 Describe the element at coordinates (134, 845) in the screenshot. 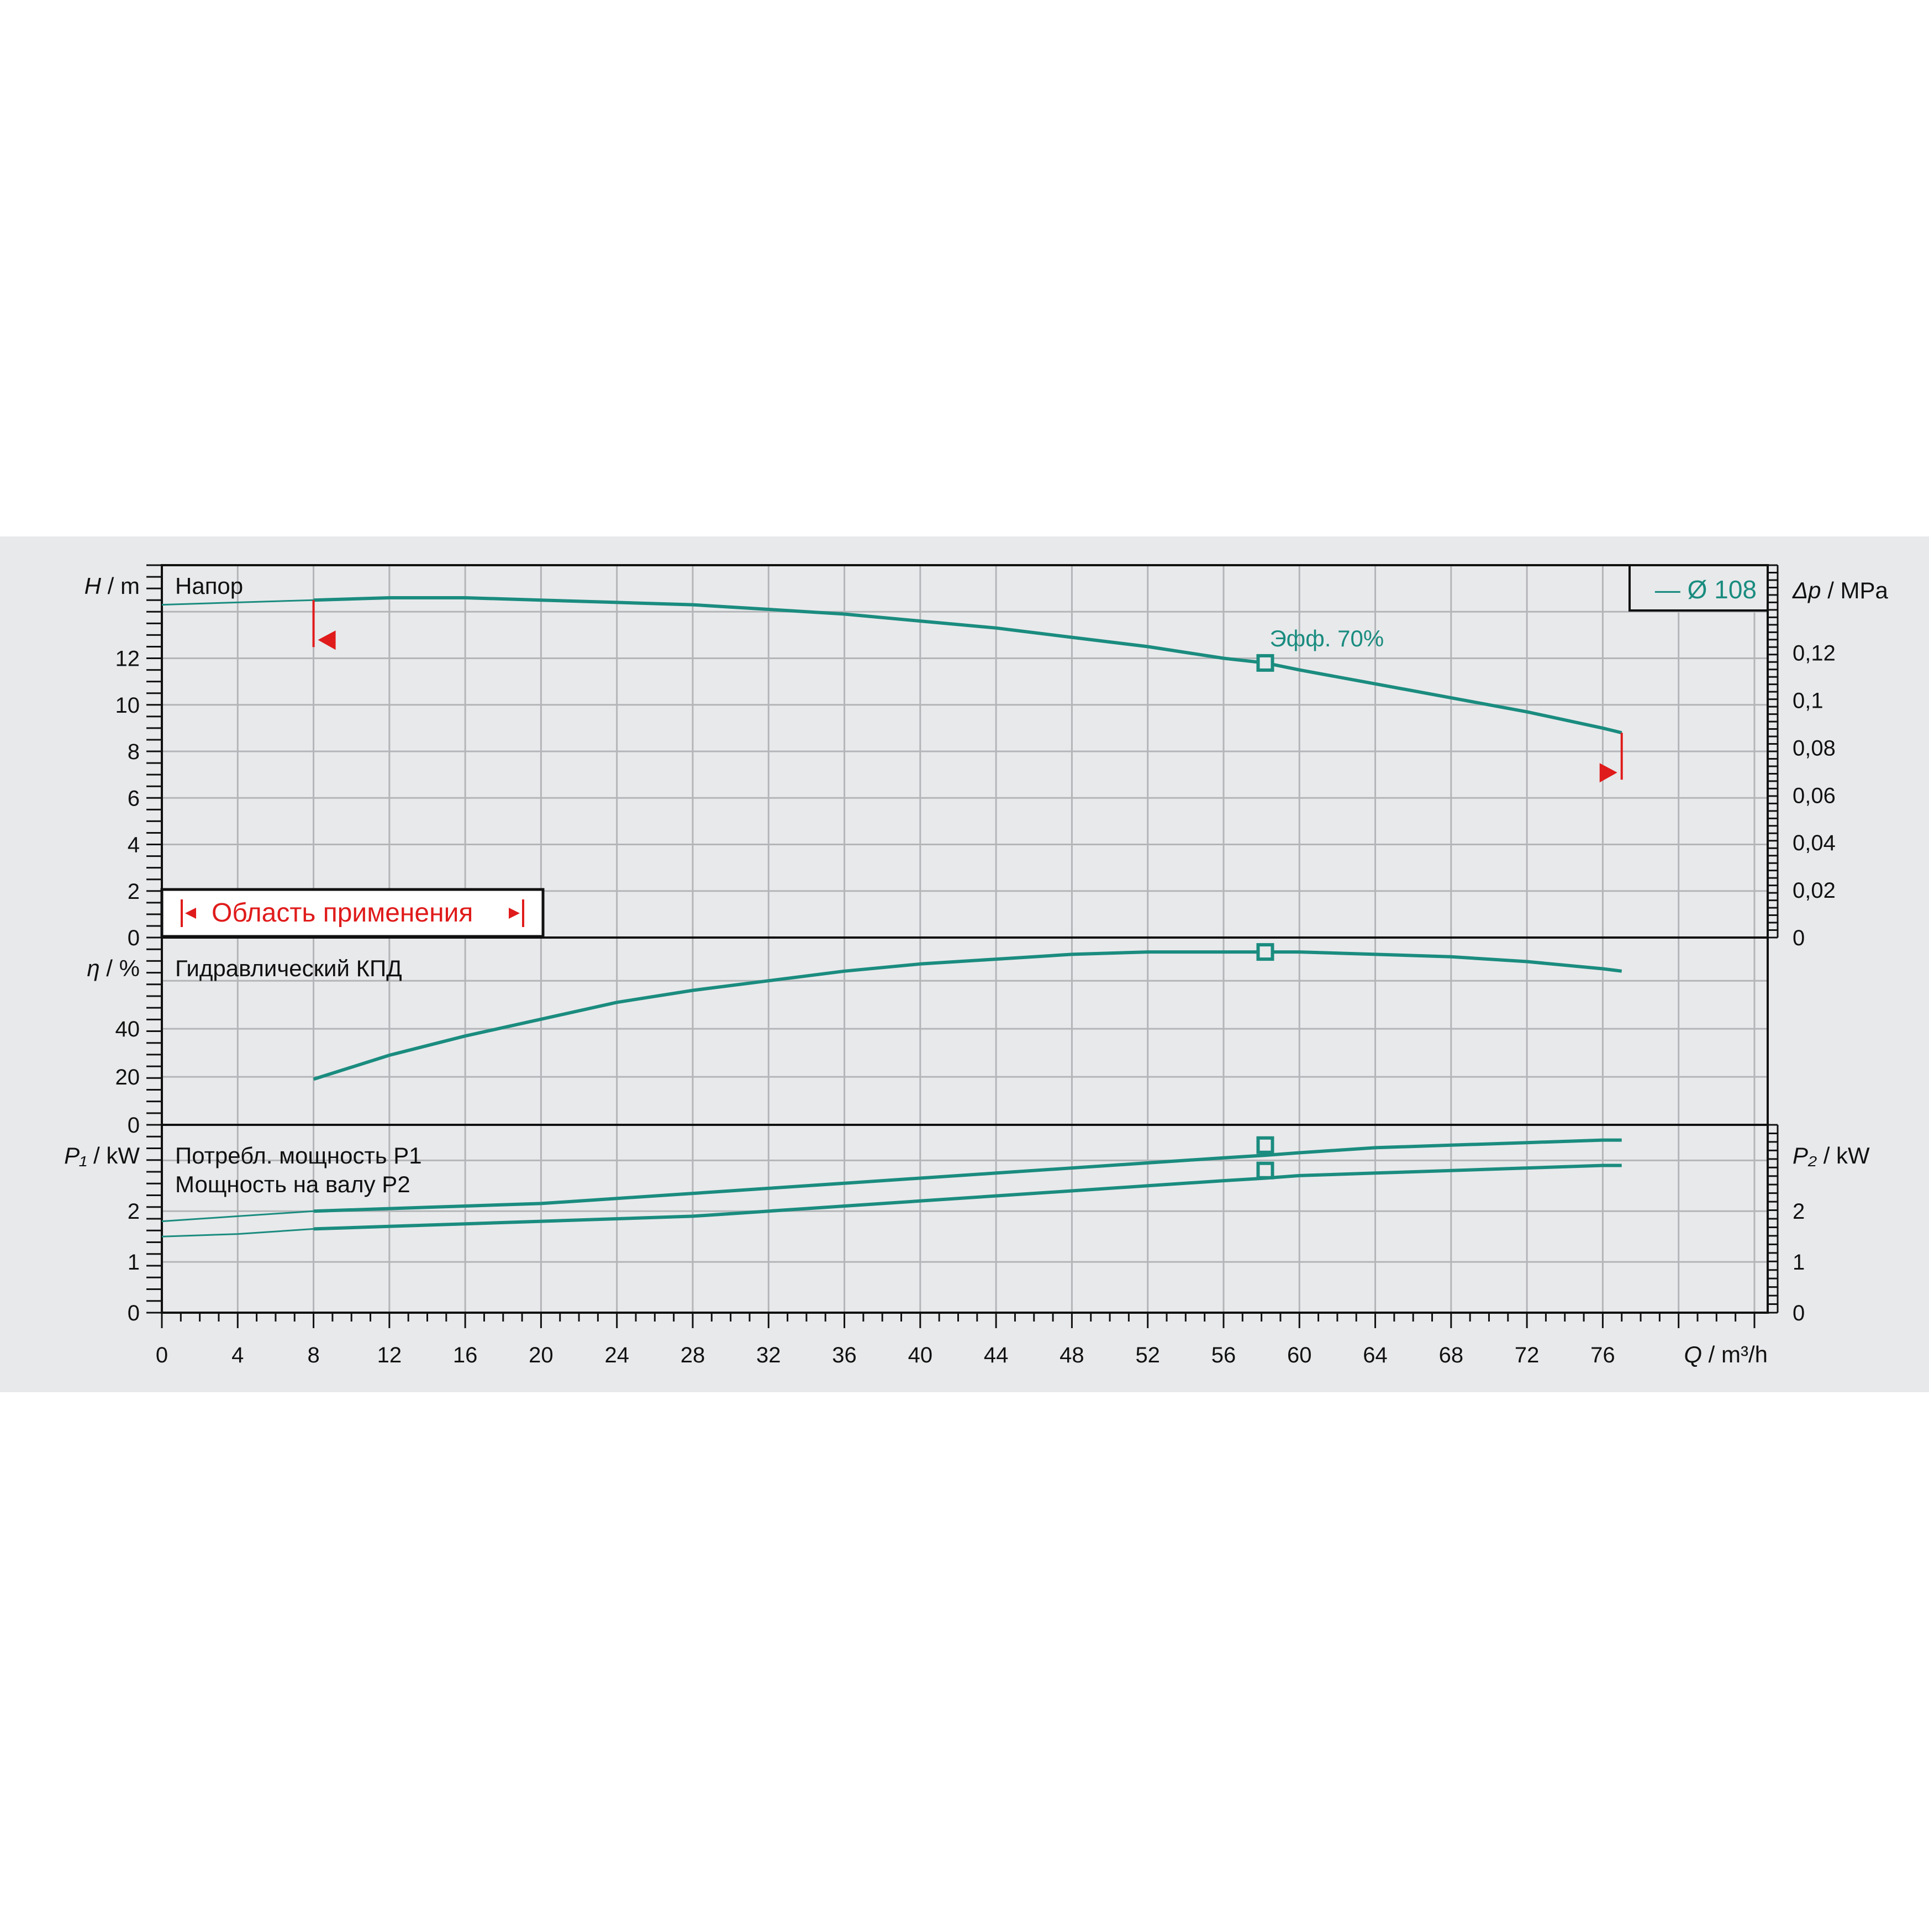

I see `head-tick-label: 4` at that location.